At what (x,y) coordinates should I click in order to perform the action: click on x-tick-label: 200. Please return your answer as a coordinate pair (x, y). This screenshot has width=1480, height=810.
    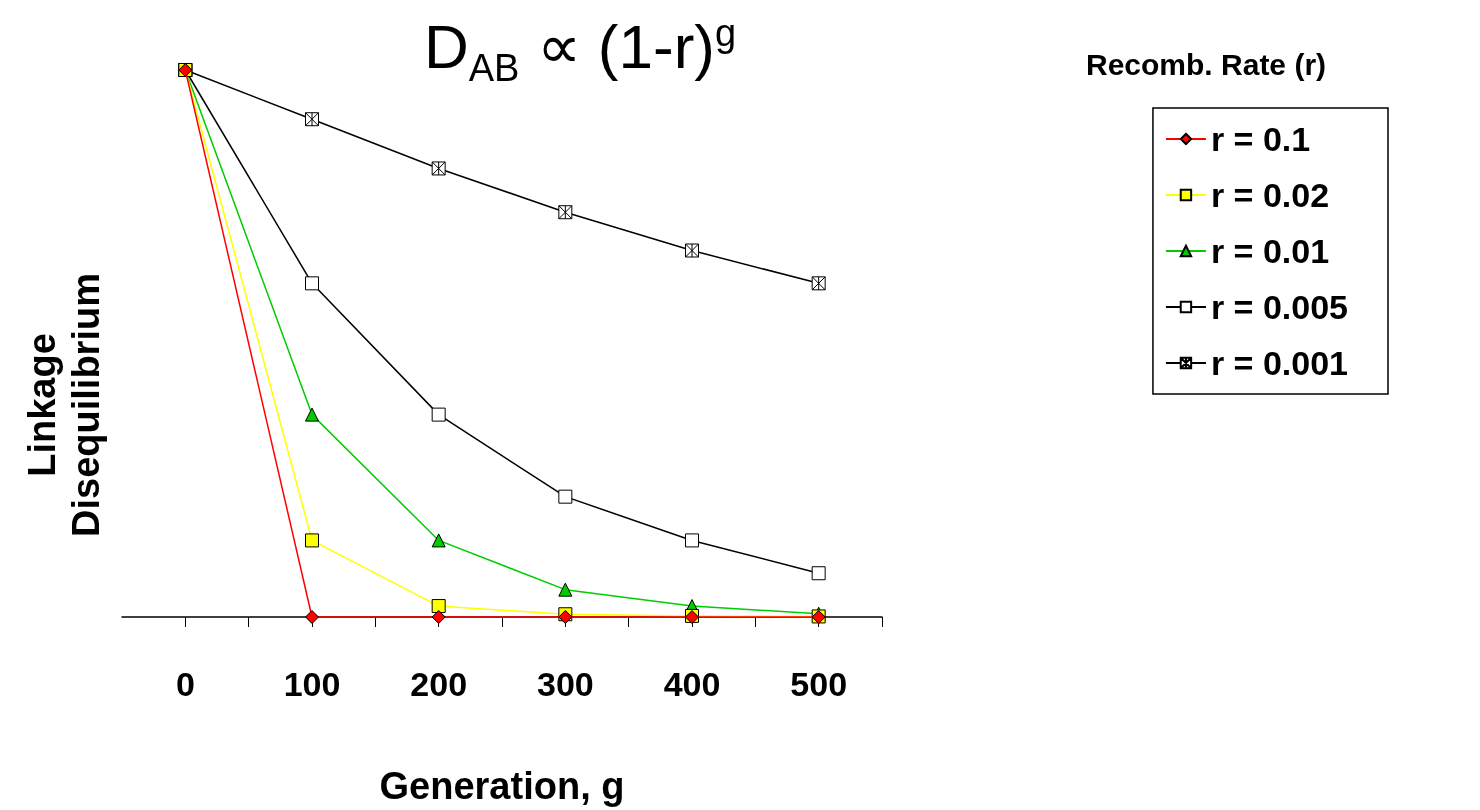
    Looking at the image, I should click on (439, 684).